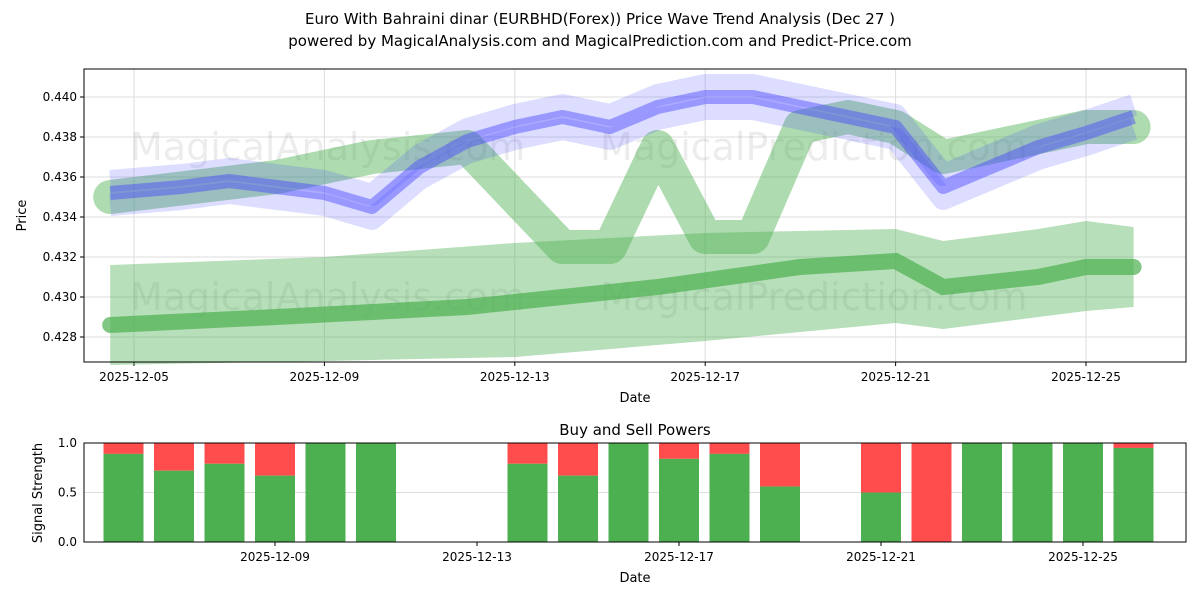 The image size is (1200, 600). What do you see at coordinates (60, 97) in the screenshot?
I see `y-tick-label: 0.440` at bounding box center [60, 97].